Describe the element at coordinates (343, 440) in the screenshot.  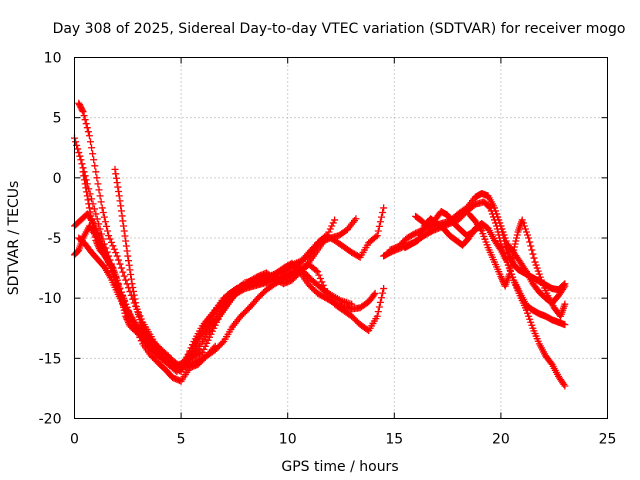
I see `x-tick-labels: 0 5 10 15 20 25` at that location.